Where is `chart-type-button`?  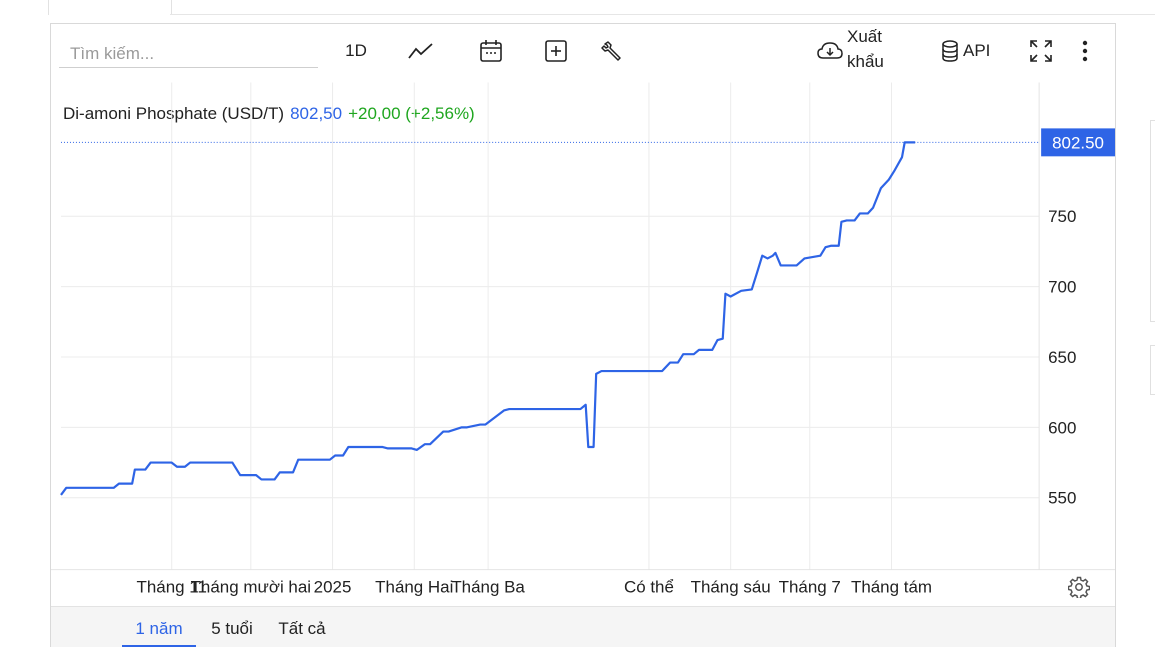 chart-type-button is located at coordinates (421, 51).